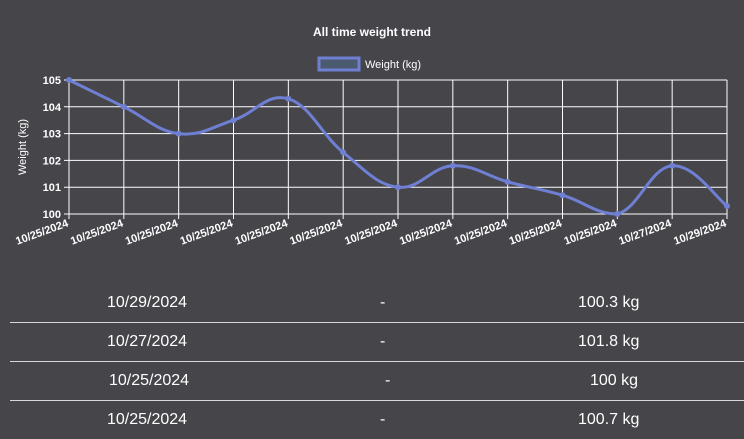 The image size is (744, 439). I want to click on y-tick-label: 104, so click(52, 108).